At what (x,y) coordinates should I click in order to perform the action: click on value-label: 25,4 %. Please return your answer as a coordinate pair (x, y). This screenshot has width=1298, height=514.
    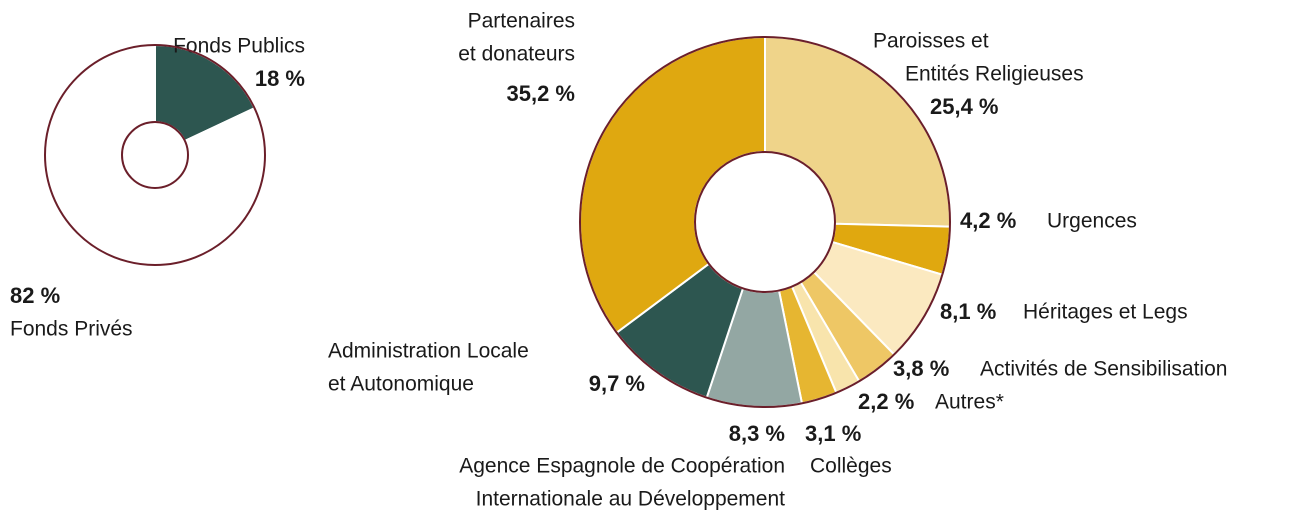
    Looking at the image, I should click on (964, 106).